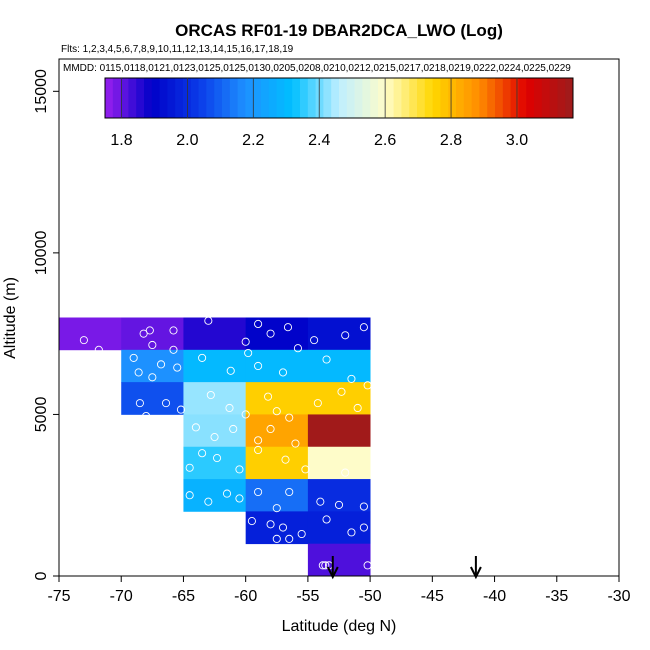 This screenshot has height=650, width=650. What do you see at coordinates (41, 91) in the screenshot?
I see `y-tick-label: 15000` at bounding box center [41, 91].